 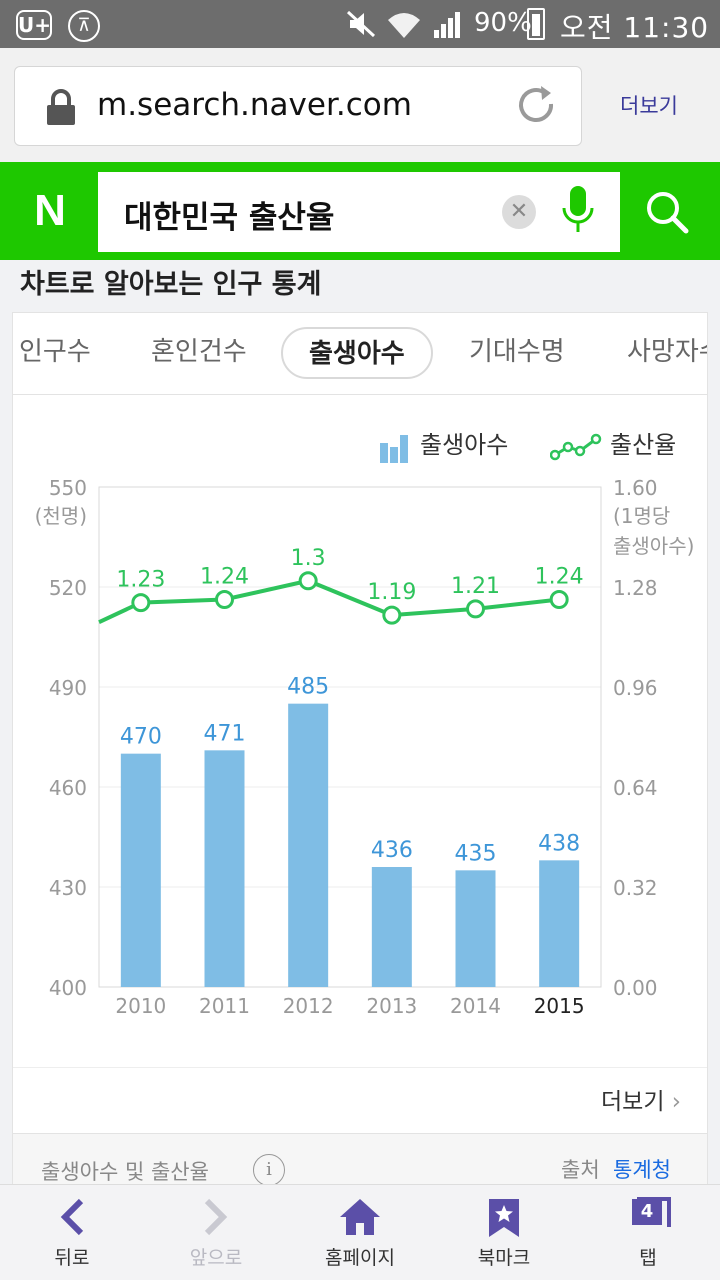 I want to click on back-button: 뒤로, so click(x=72, y=1232).